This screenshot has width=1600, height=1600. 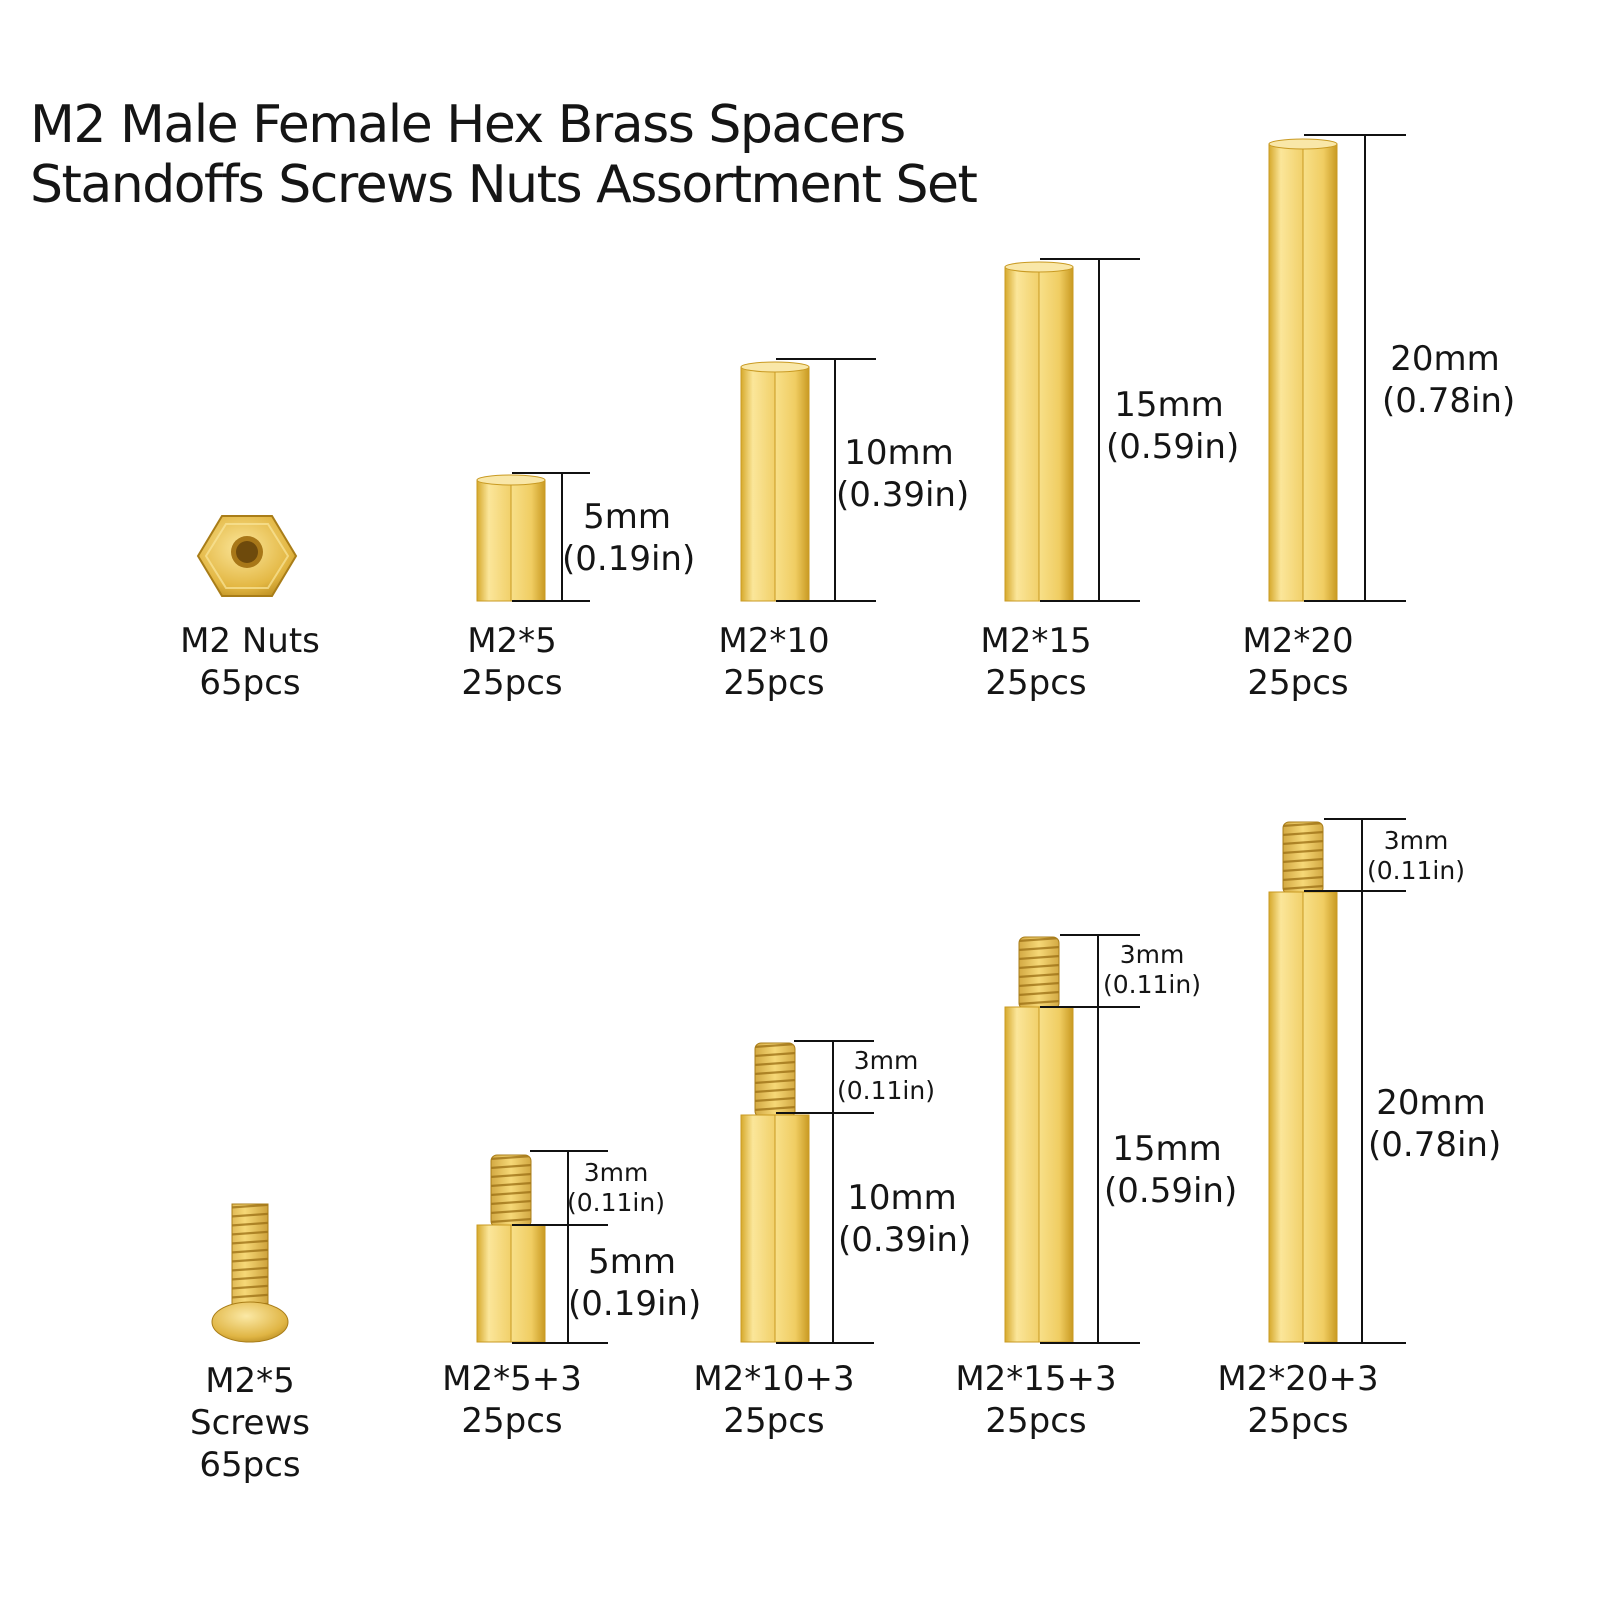 I want to click on screw-image, so click(x=250, y=1273).